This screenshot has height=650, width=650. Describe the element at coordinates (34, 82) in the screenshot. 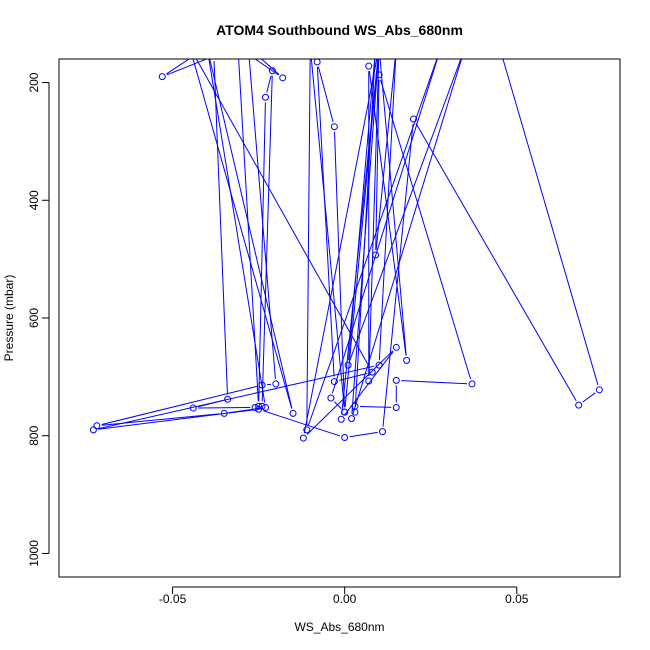

I see `y-tick-label: 200` at that location.